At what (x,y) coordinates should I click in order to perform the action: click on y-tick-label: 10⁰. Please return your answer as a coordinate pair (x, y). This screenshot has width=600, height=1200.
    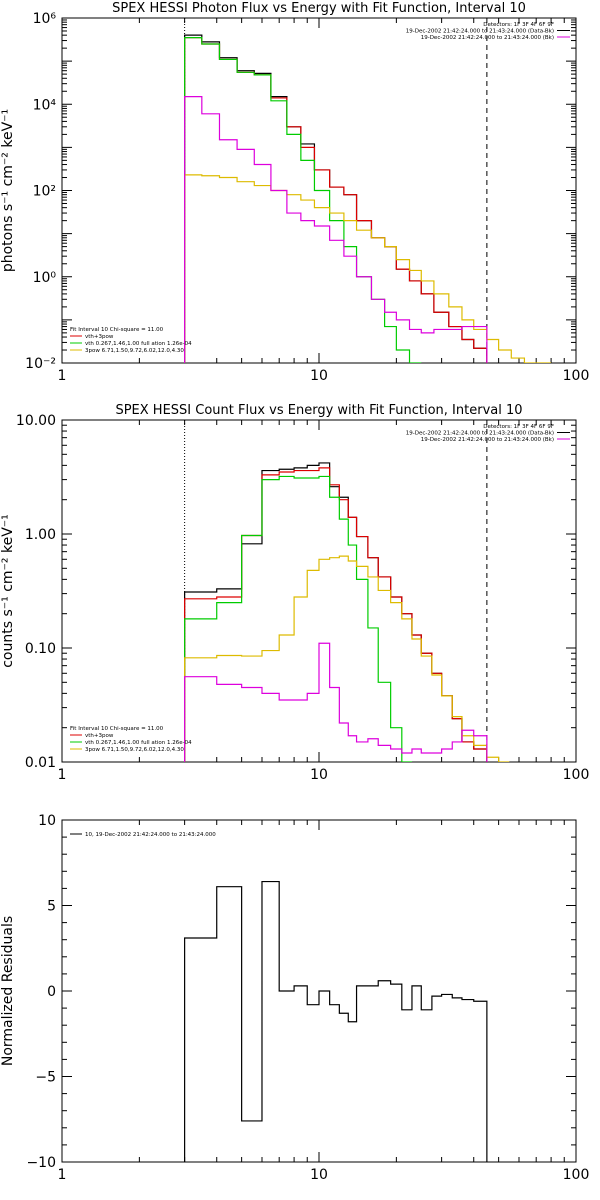
    Looking at the image, I should click on (45, 278).